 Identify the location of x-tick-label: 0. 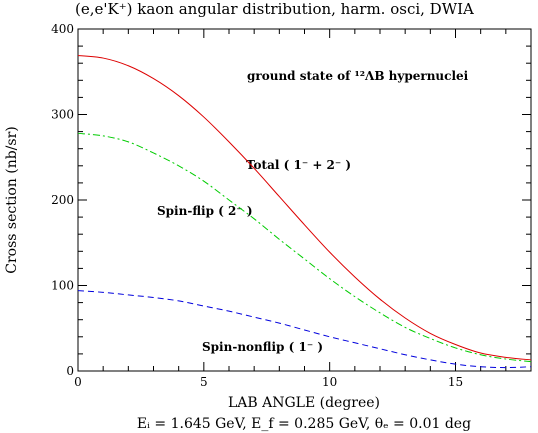
(78, 382).